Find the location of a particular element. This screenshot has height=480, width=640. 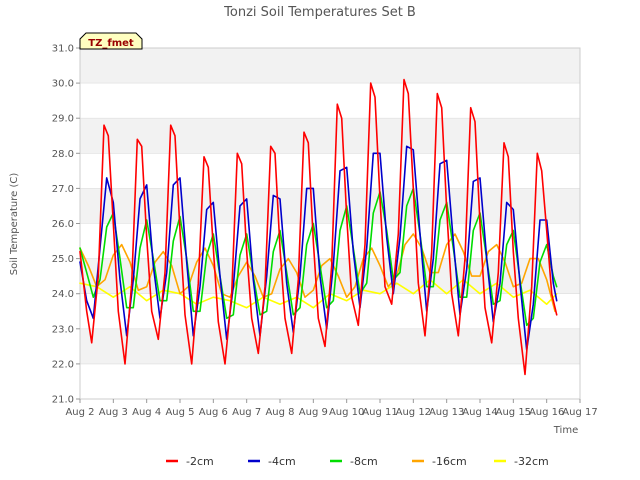

y-tick-label: 28.0 is located at coordinates (63, 154).